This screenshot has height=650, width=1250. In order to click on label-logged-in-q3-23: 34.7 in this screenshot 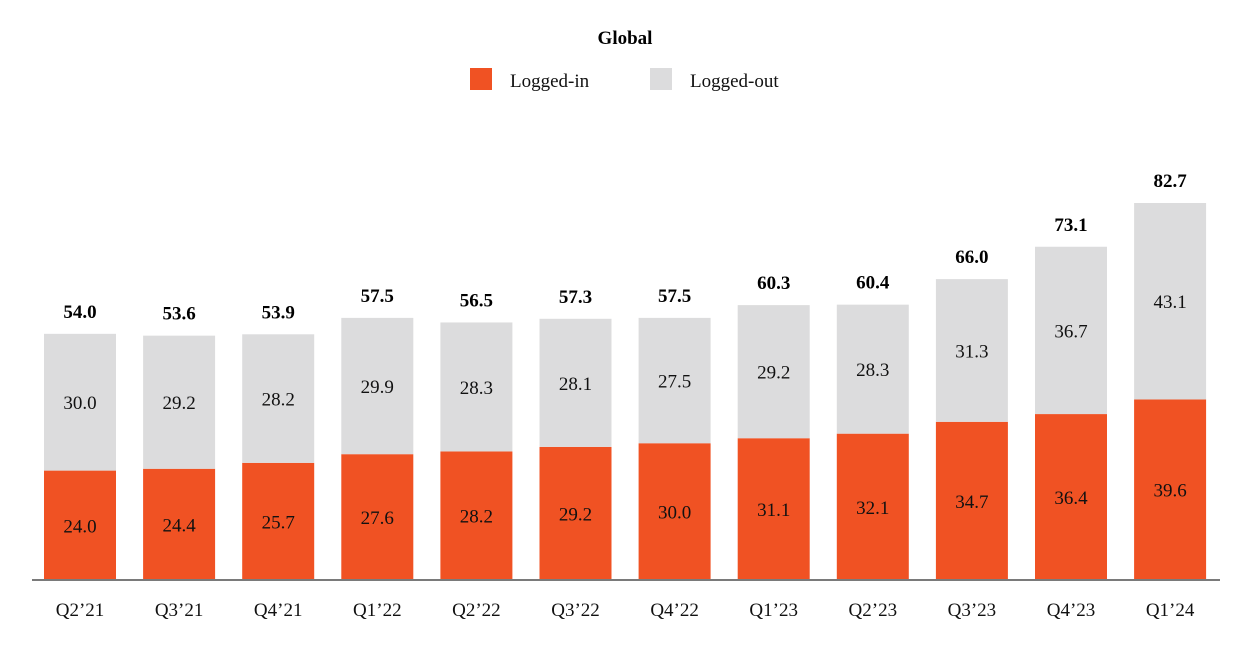, I will do `click(971, 502)`.